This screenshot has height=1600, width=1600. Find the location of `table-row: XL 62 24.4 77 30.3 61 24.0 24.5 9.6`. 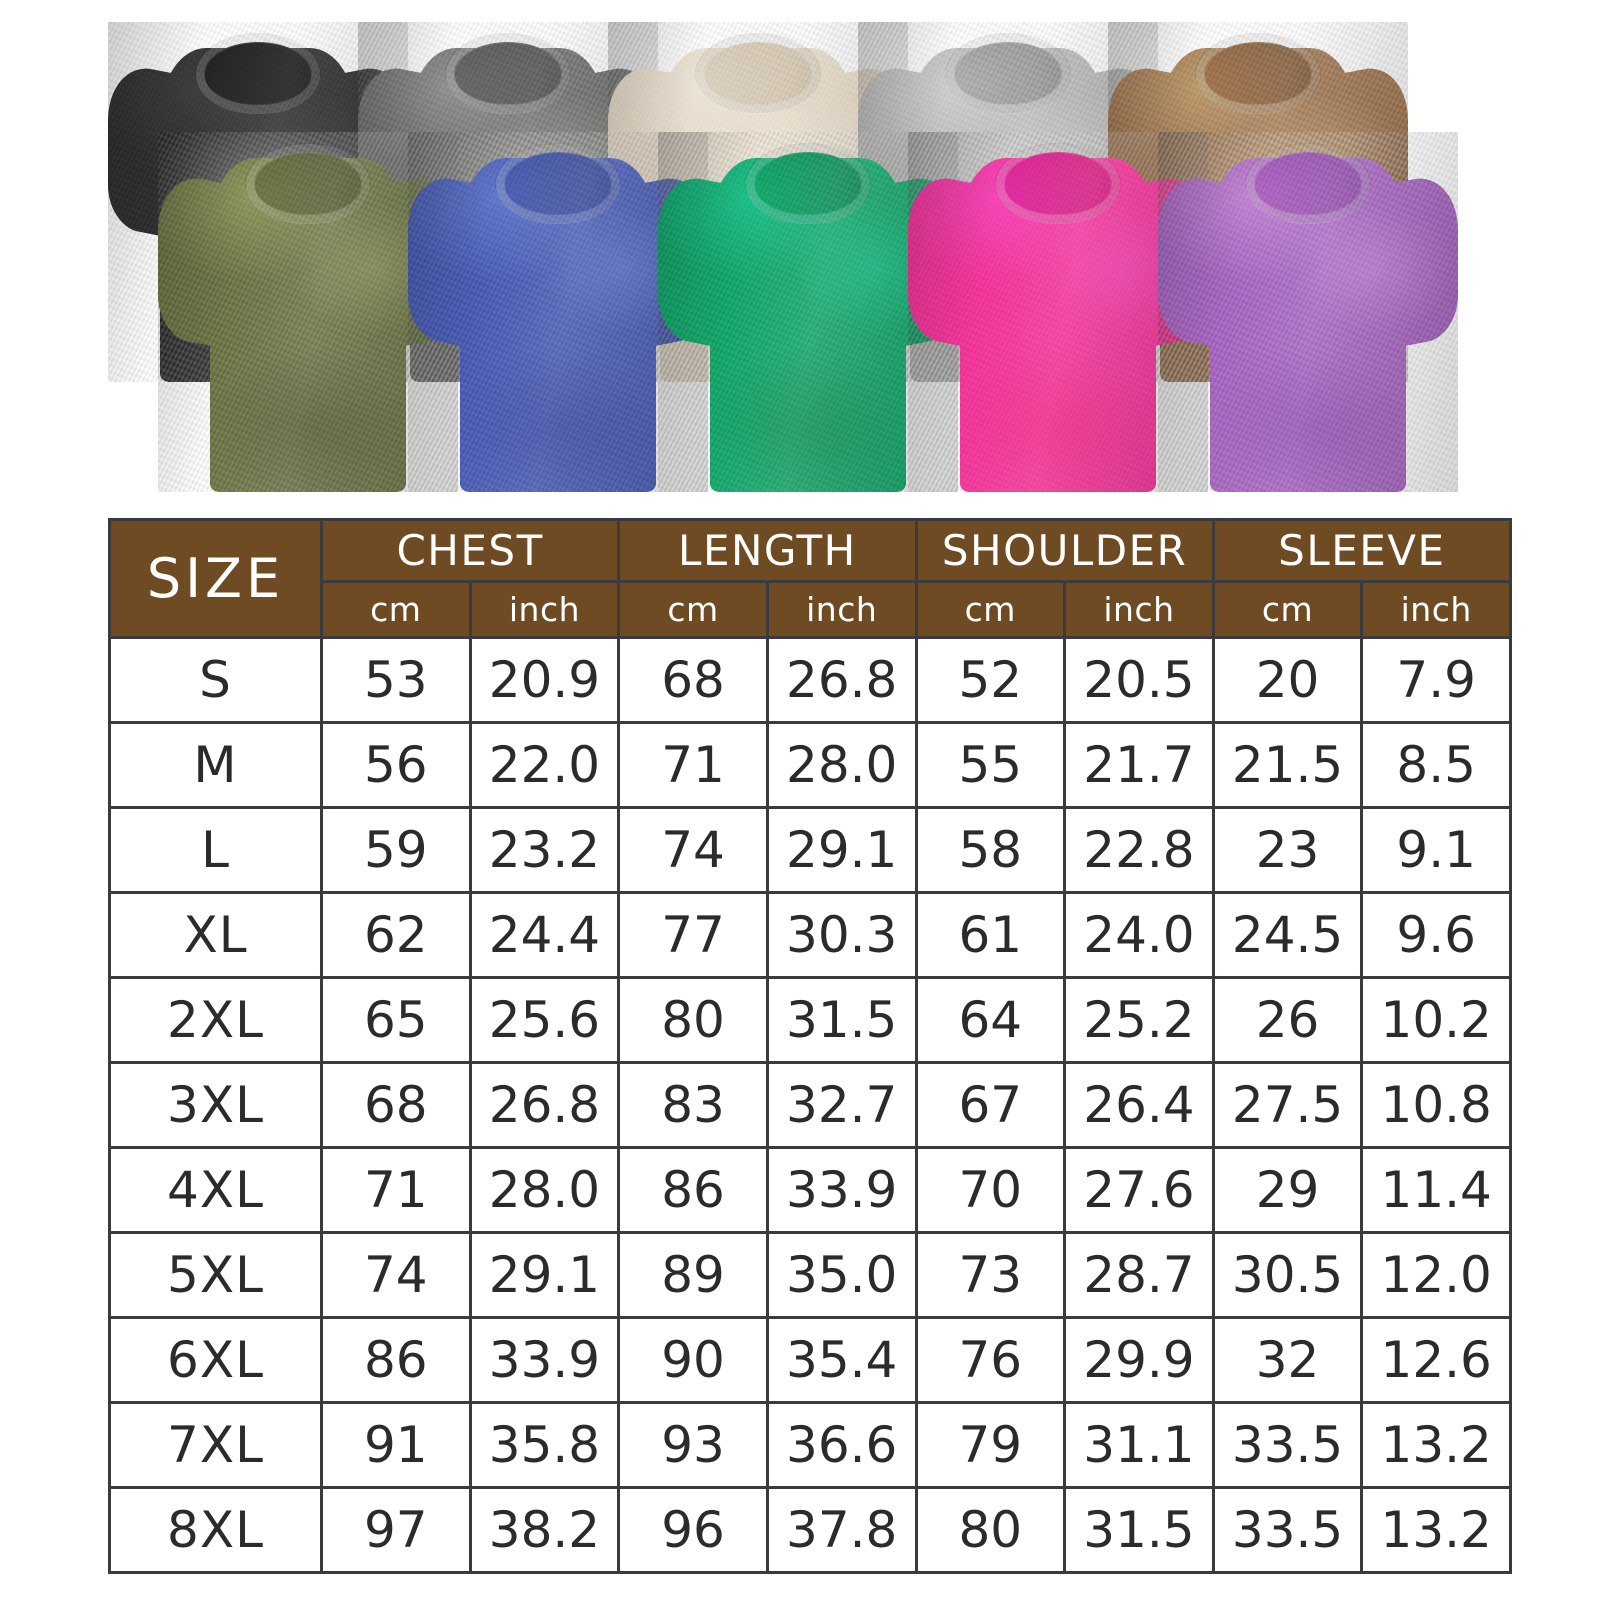

table-row: XL 62 24.4 77 30.3 61 24.0 24.5 9.6 is located at coordinates (810, 935).